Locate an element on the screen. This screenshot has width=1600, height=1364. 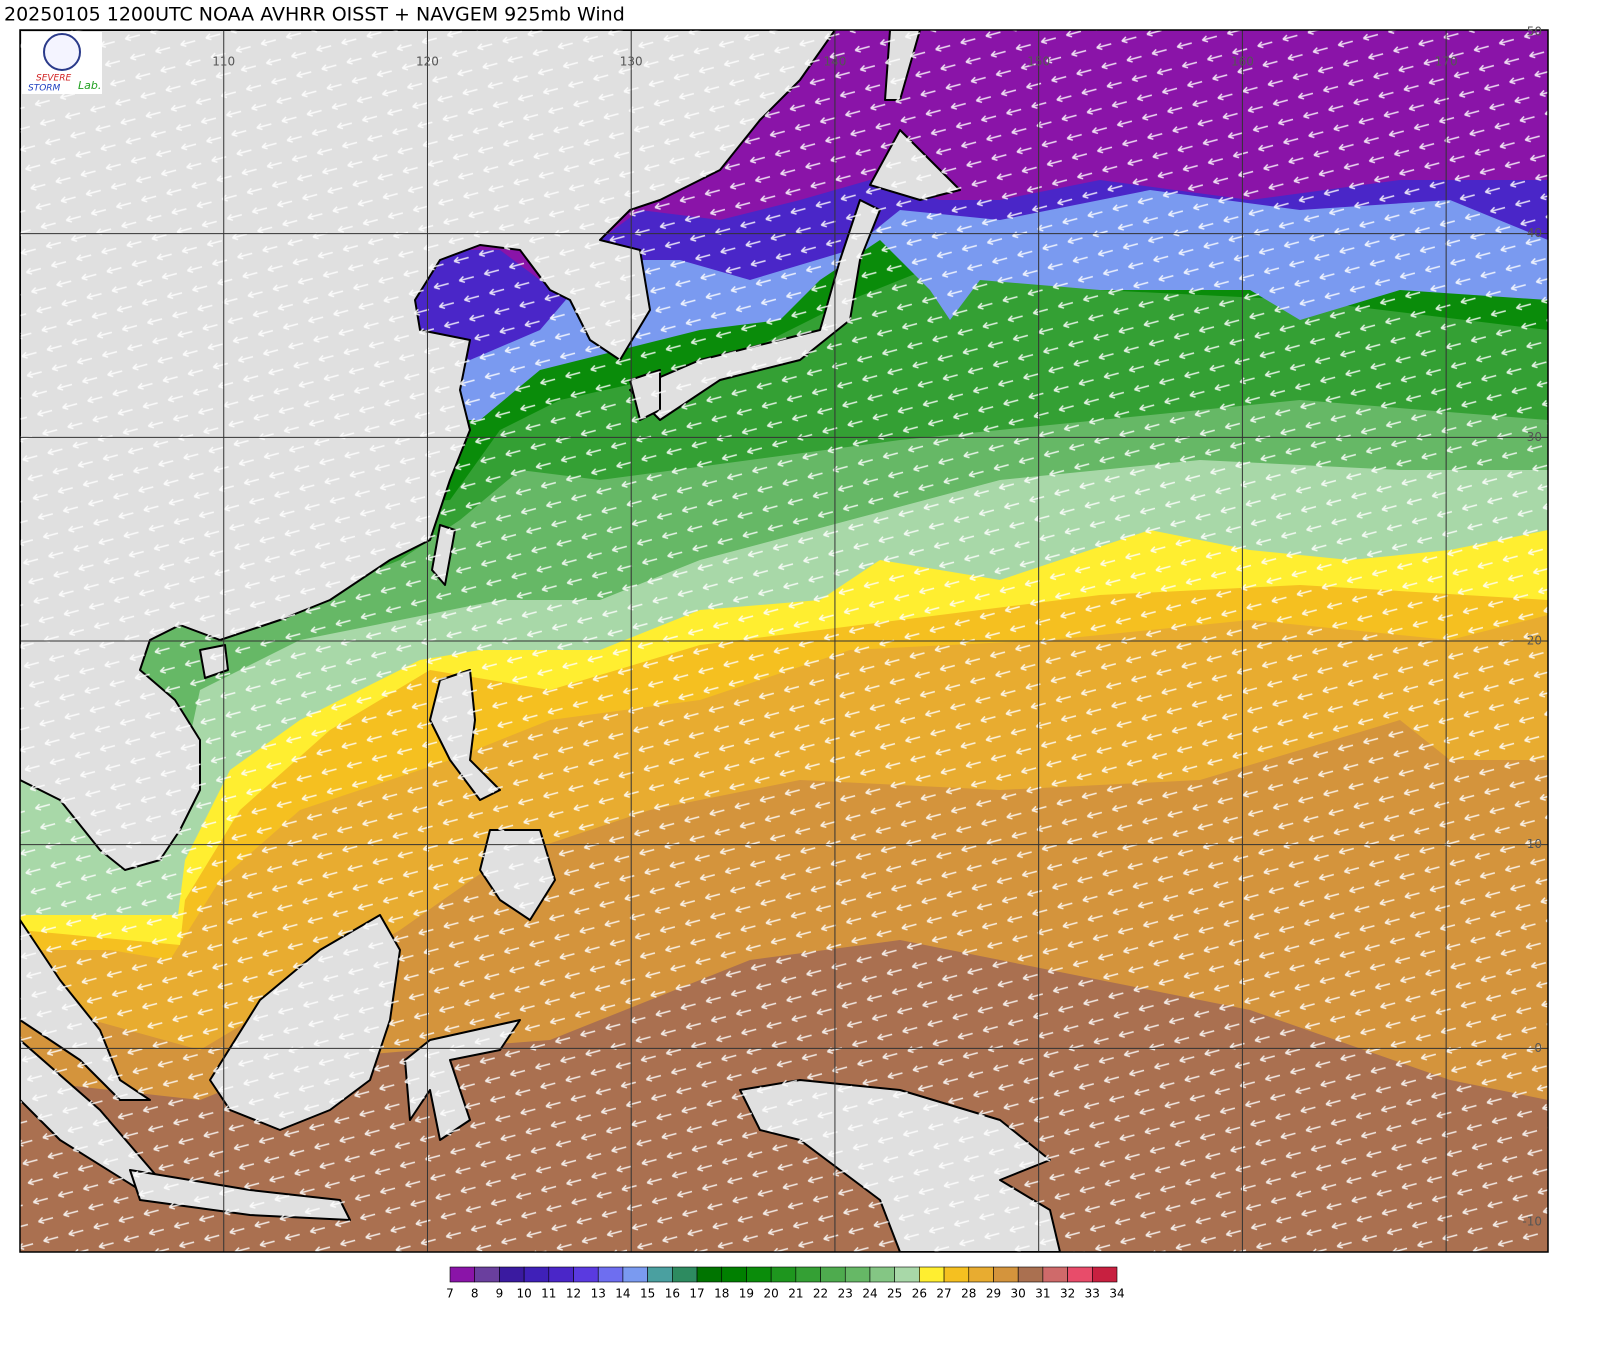
logo-text: SEVERE is located at coordinates (53, 79).